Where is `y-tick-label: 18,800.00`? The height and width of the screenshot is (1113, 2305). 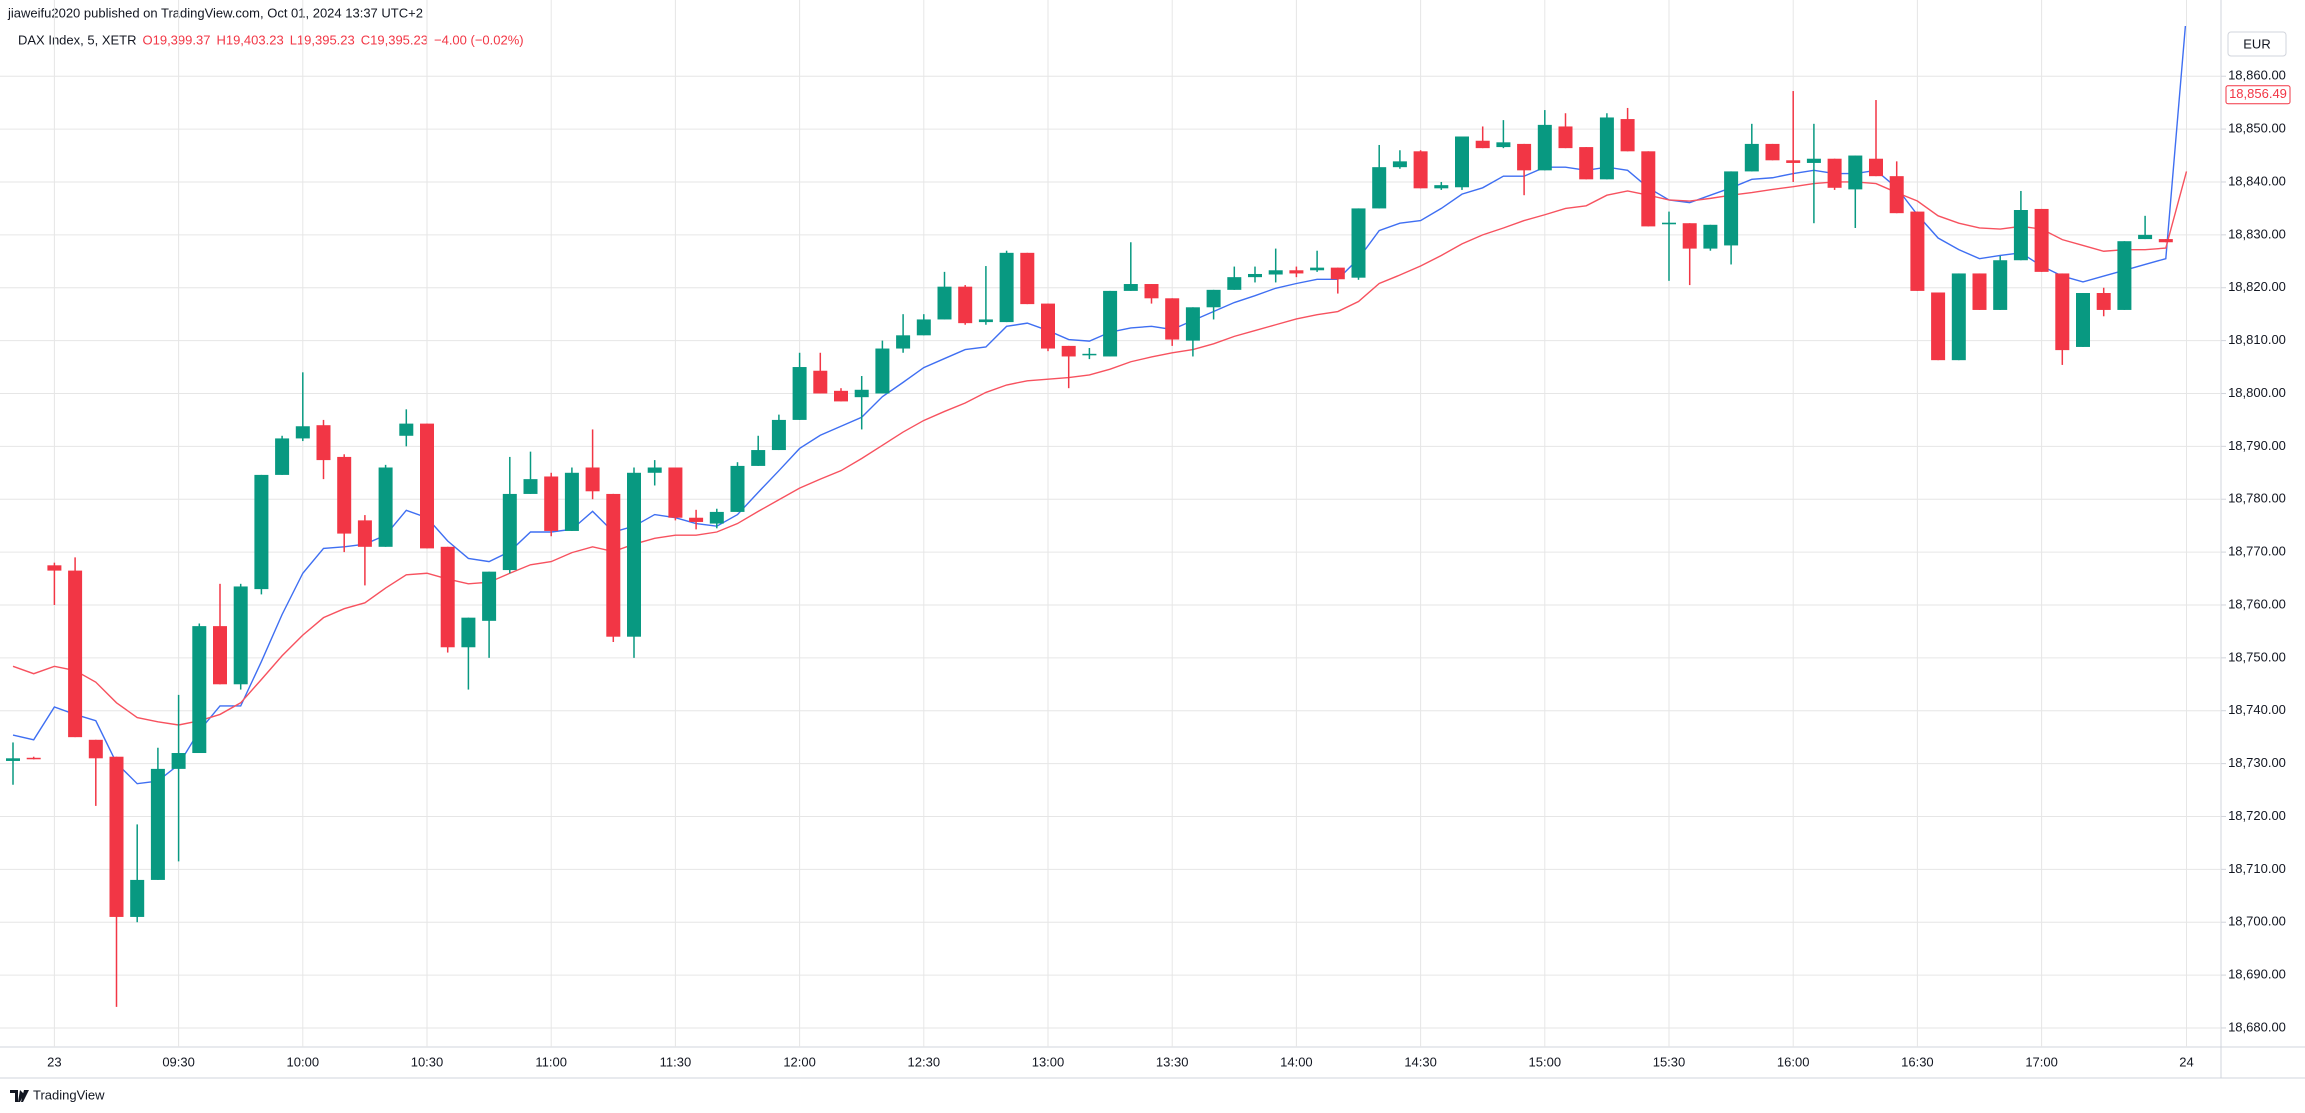
y-tick-label: 18,800.00 is located at coordinates (2257, 392).